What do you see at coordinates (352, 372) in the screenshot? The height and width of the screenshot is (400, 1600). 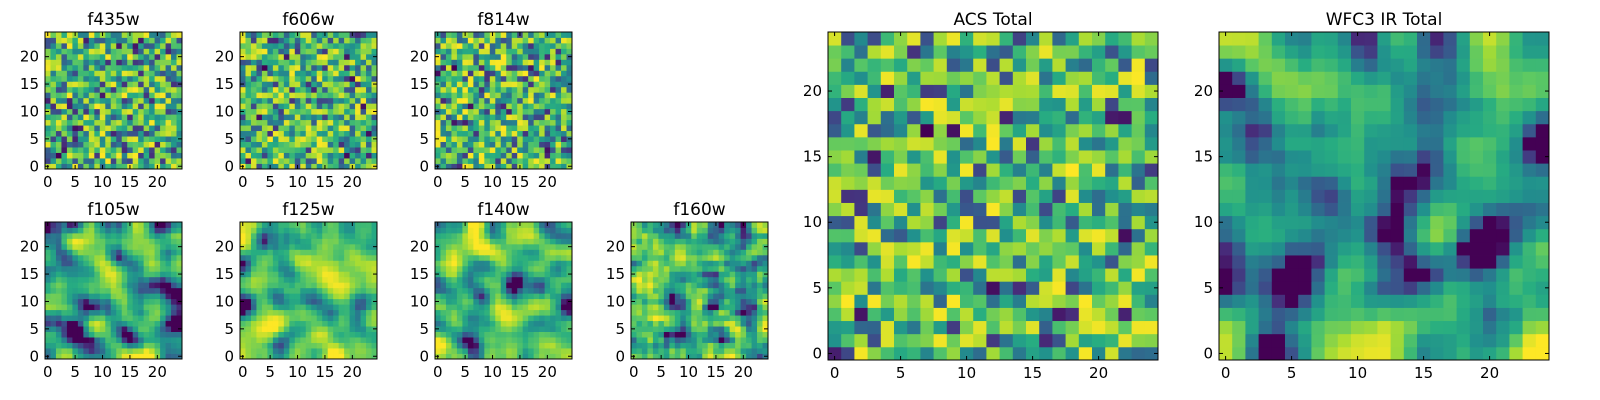 I see `x-tick-label: 20` at bounding box center [352, 372].